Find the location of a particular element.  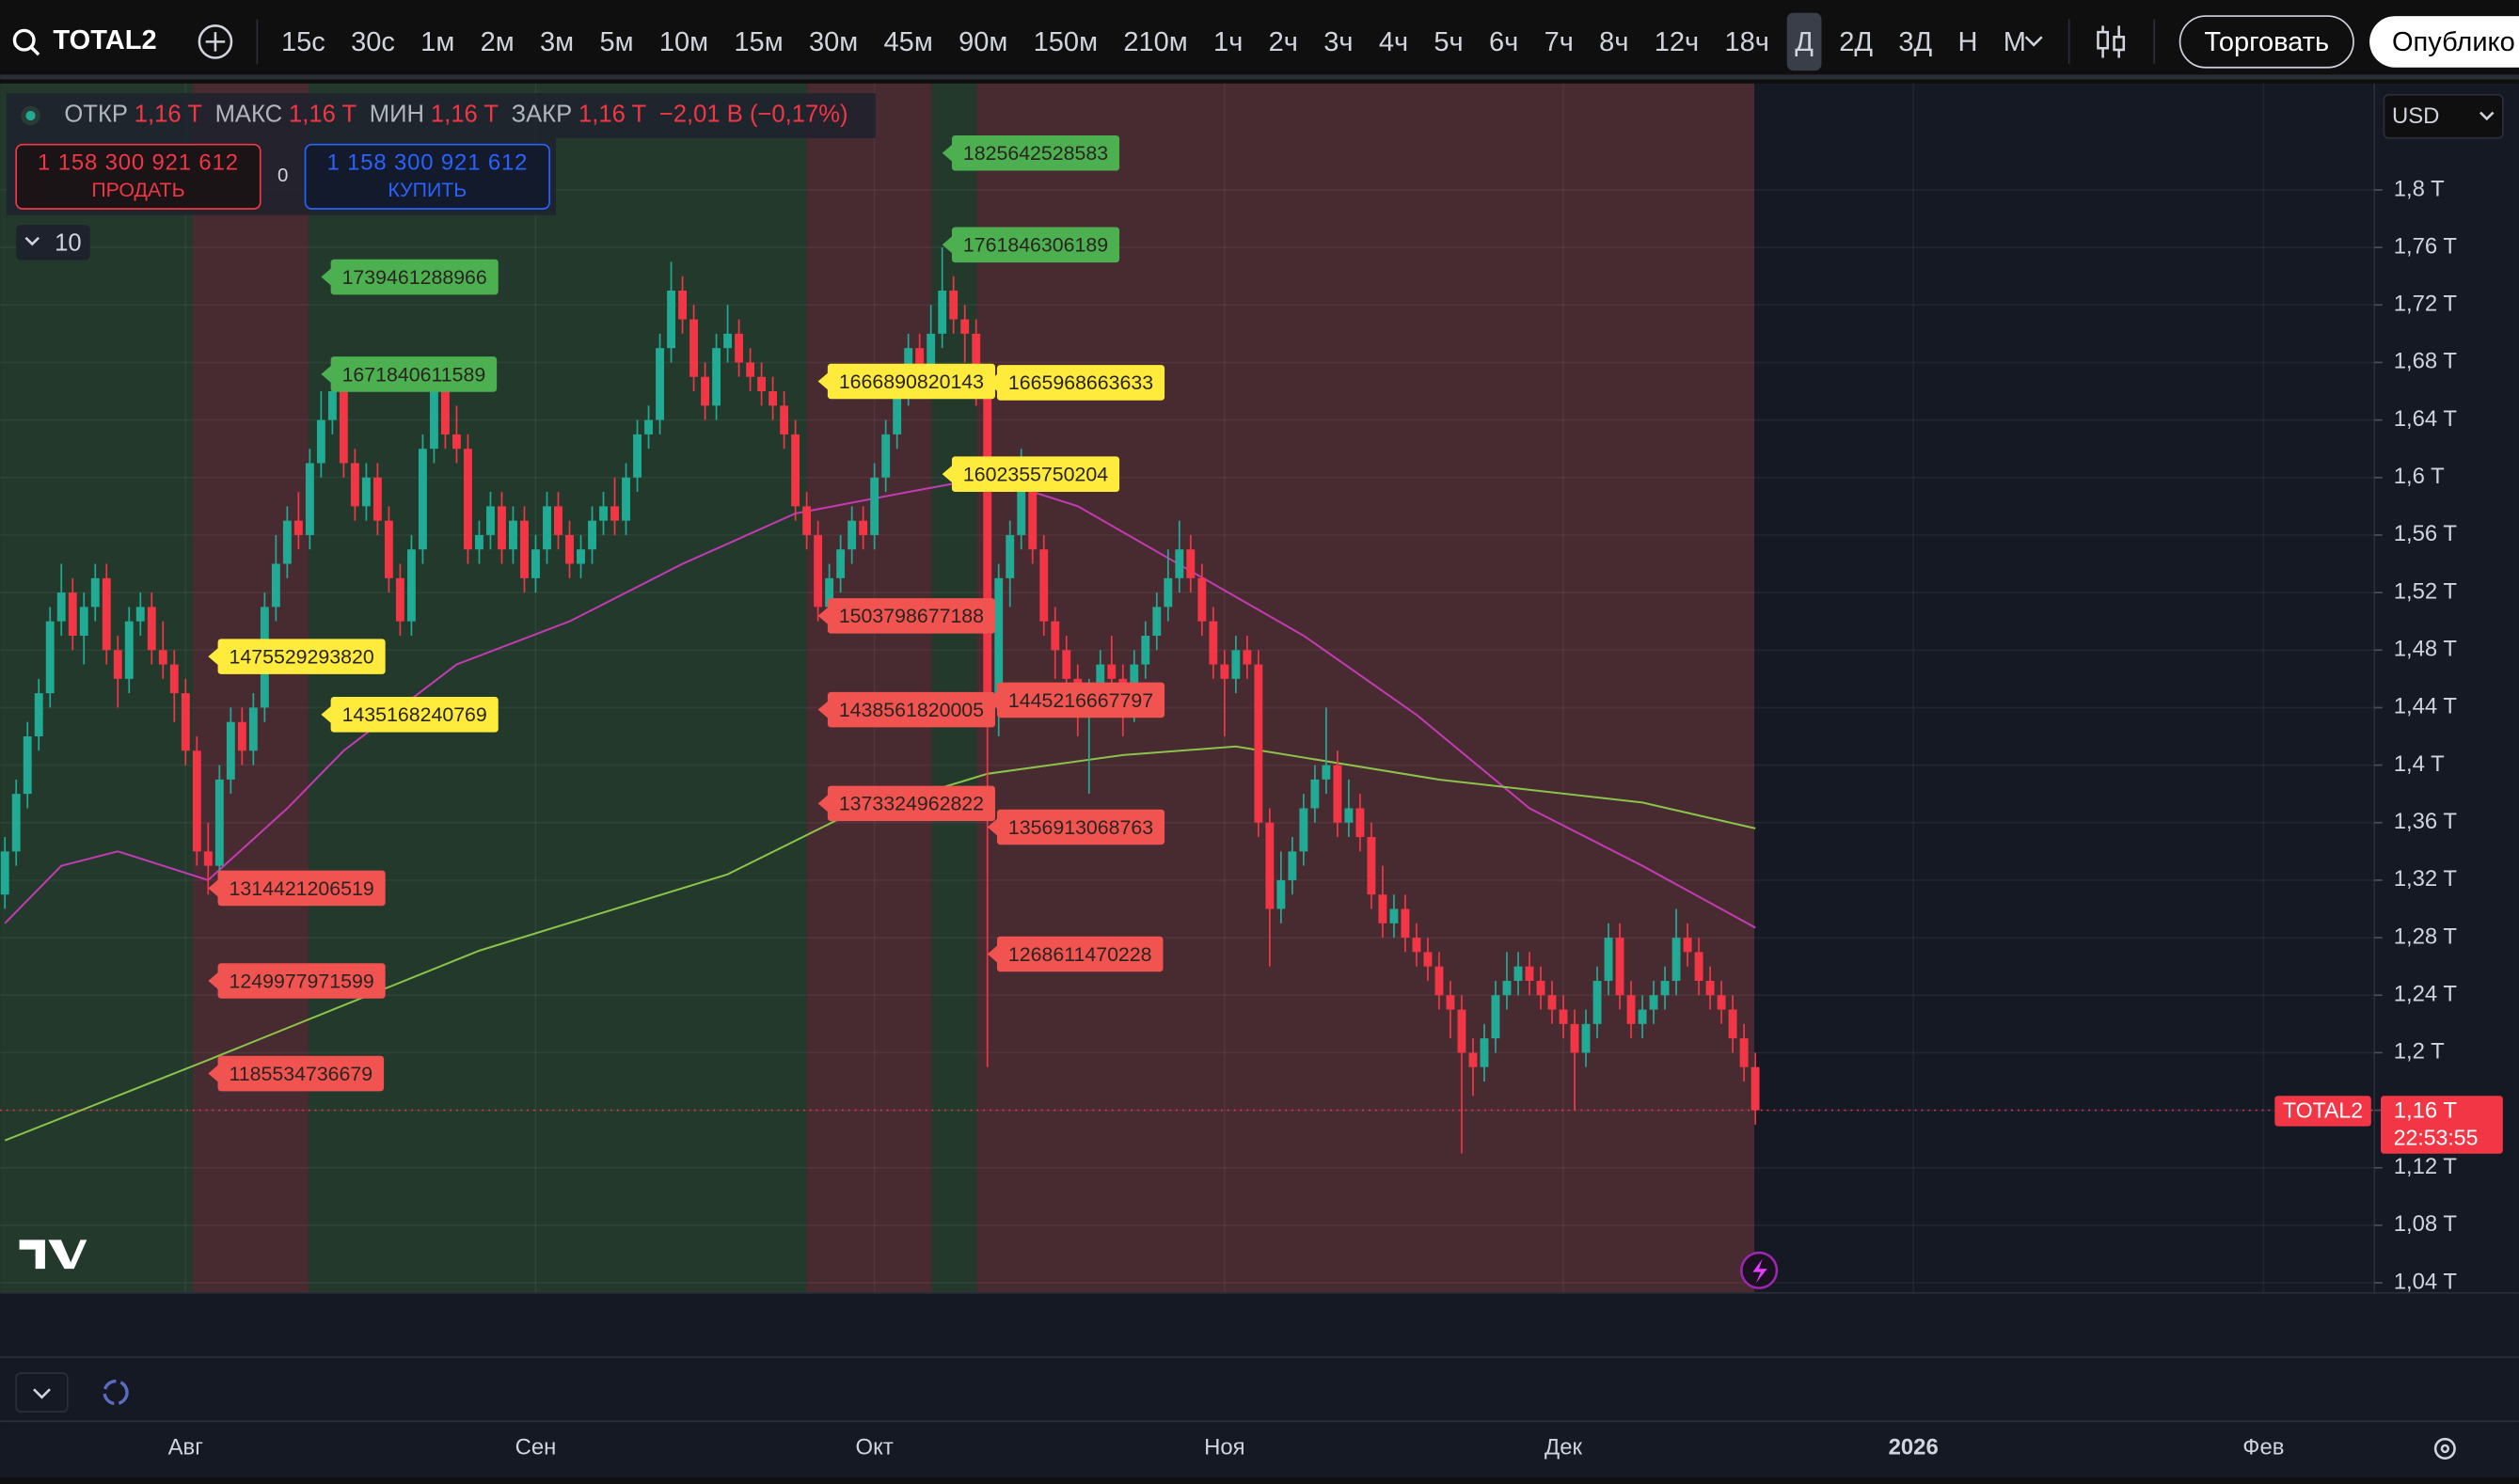

level-label: 1671840611589 is located at coordinates (409, 374).